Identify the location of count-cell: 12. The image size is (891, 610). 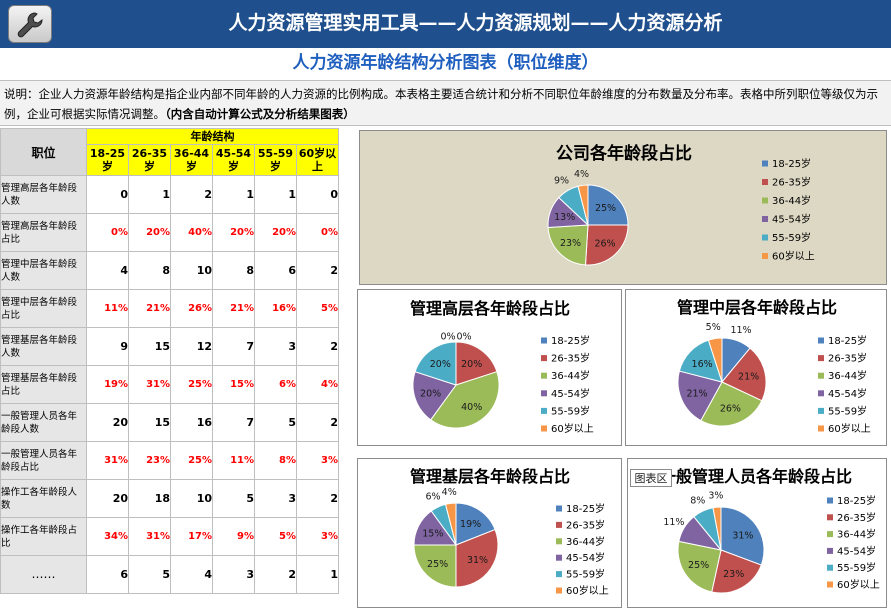
(191, 346).